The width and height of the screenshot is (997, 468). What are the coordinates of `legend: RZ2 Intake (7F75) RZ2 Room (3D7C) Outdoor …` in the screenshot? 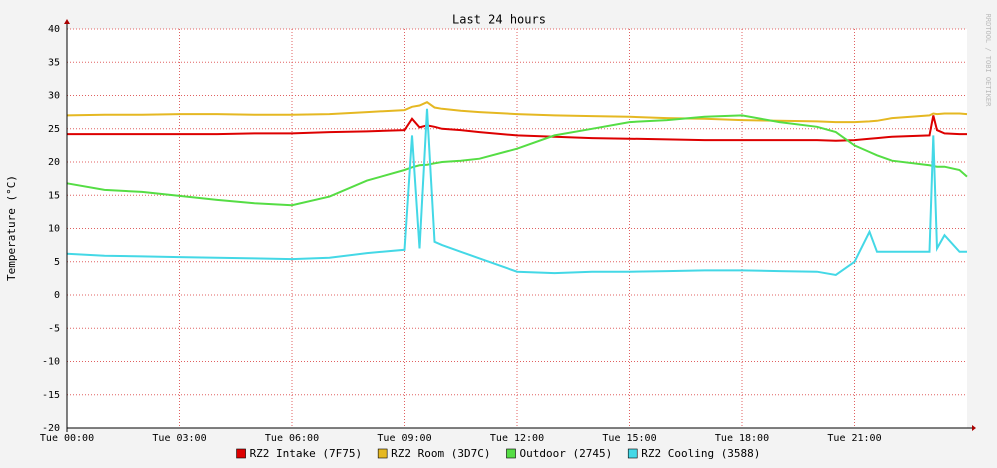 It's located at (498, 453).